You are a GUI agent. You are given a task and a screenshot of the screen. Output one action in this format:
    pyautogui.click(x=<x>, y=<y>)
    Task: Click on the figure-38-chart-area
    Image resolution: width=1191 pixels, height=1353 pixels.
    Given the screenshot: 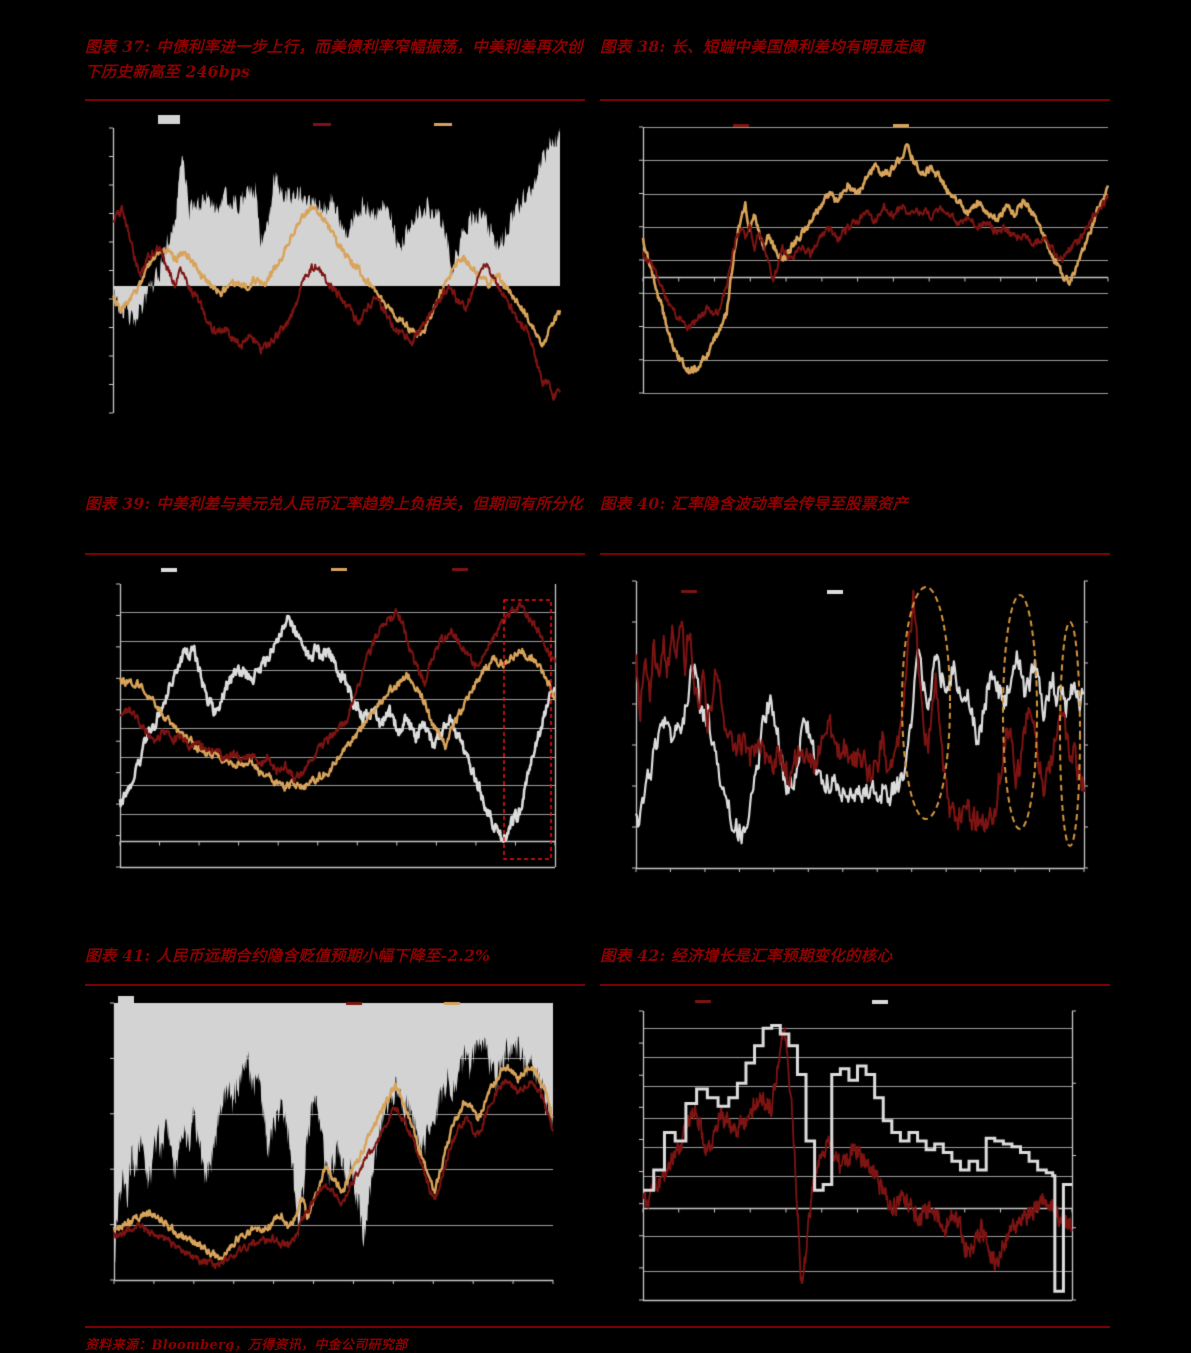 What is the action you would take?
    pyautogui.click(x=855, y=272)
    